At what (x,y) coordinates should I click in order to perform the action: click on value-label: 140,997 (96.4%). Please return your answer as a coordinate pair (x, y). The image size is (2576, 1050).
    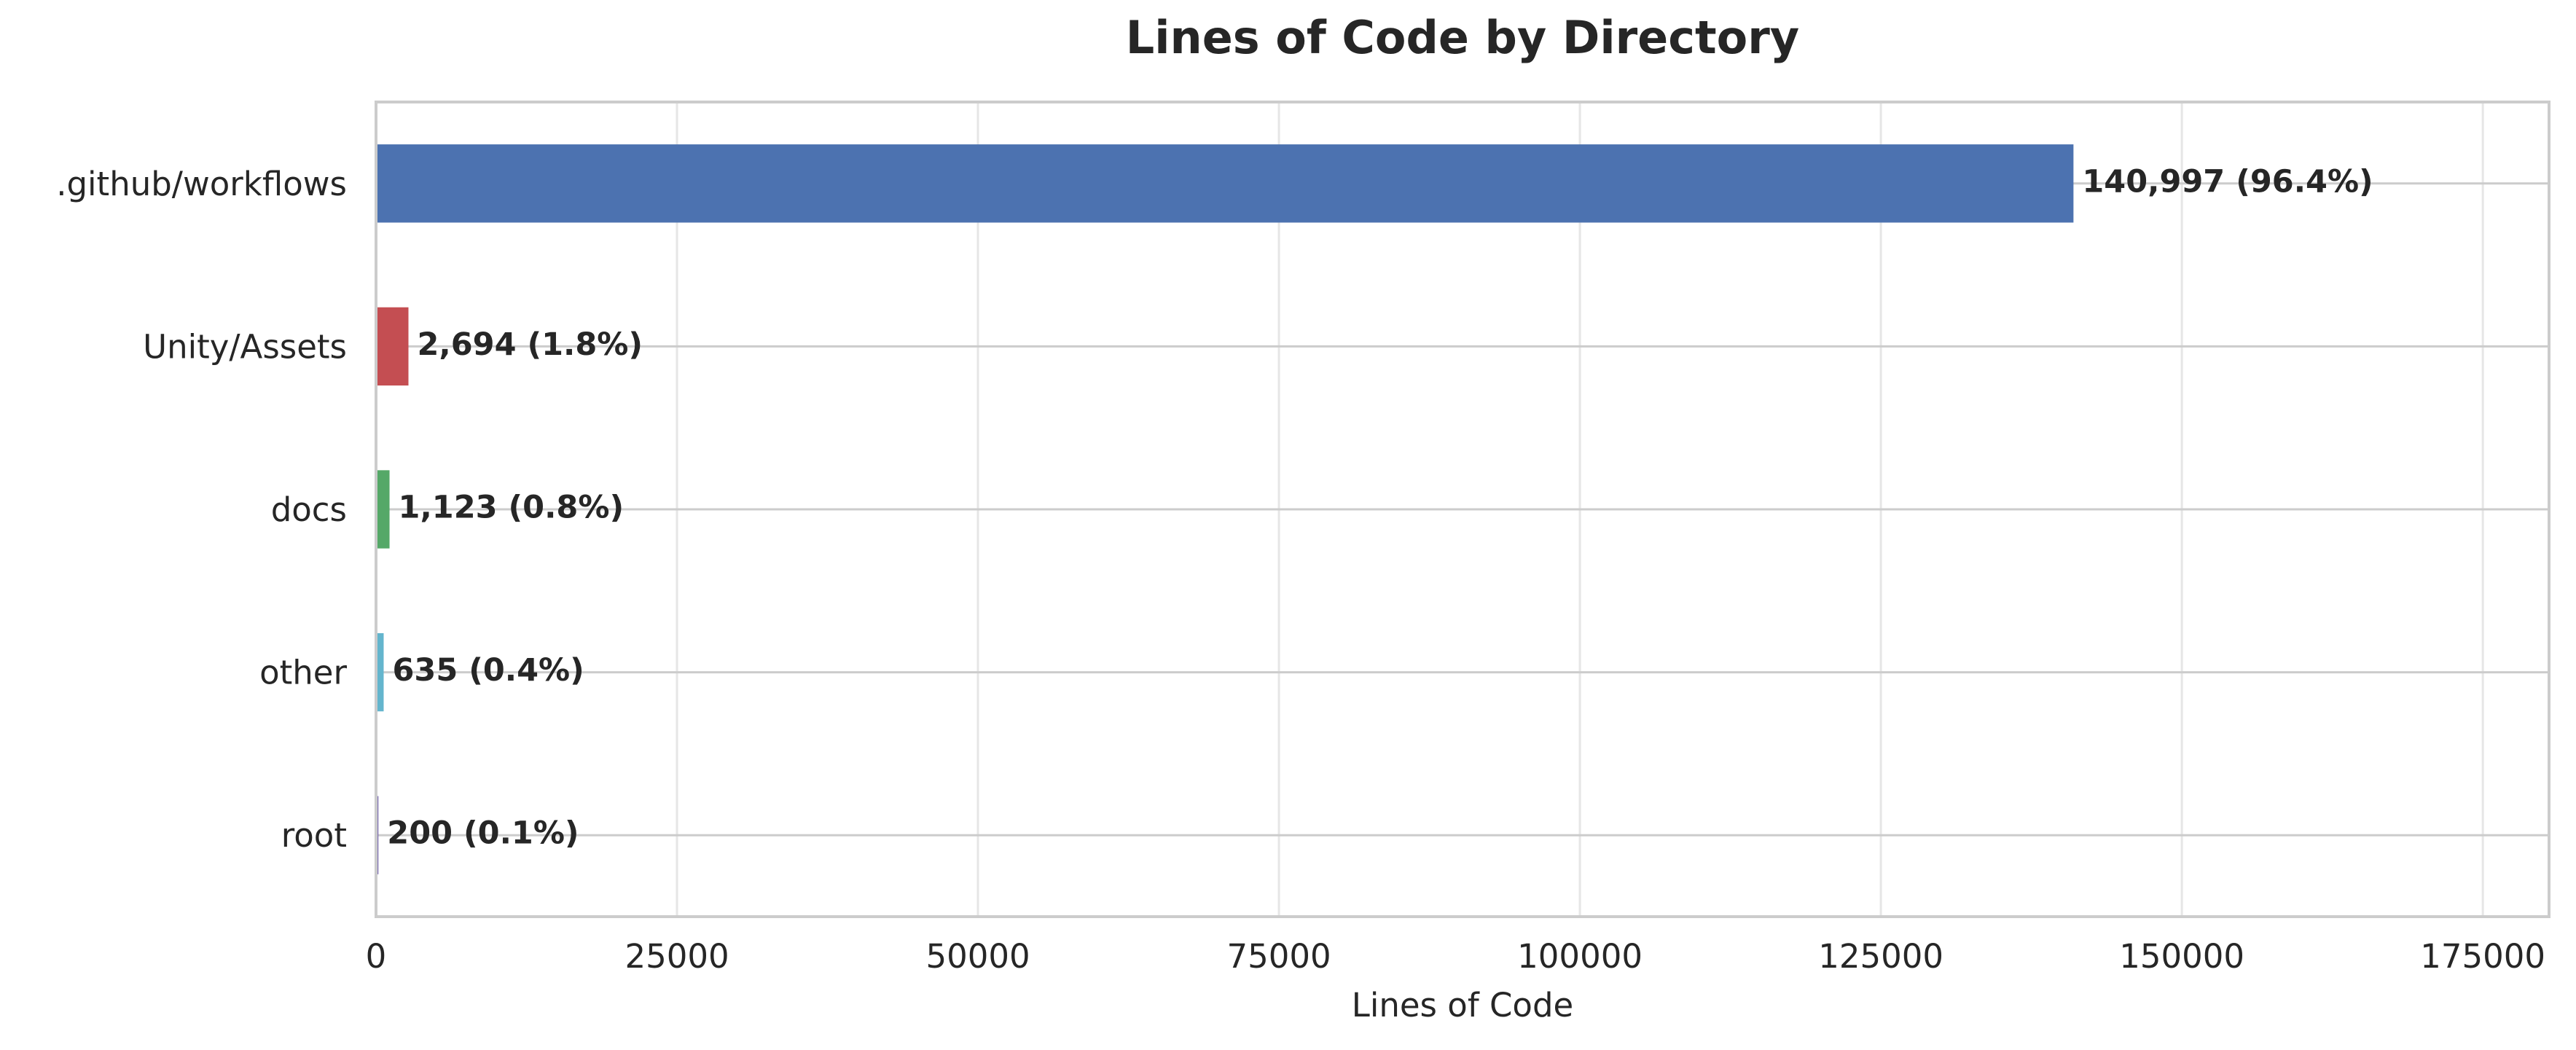
    Looking at the image, I should click on (2227, 182).